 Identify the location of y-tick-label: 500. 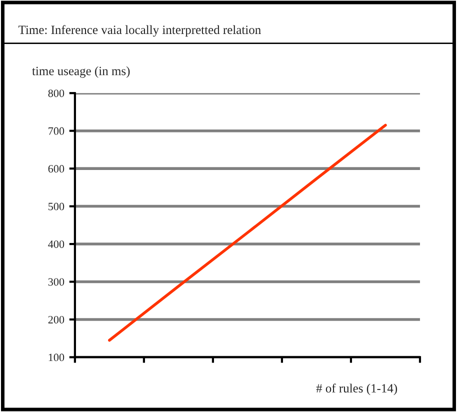
(56, 206).